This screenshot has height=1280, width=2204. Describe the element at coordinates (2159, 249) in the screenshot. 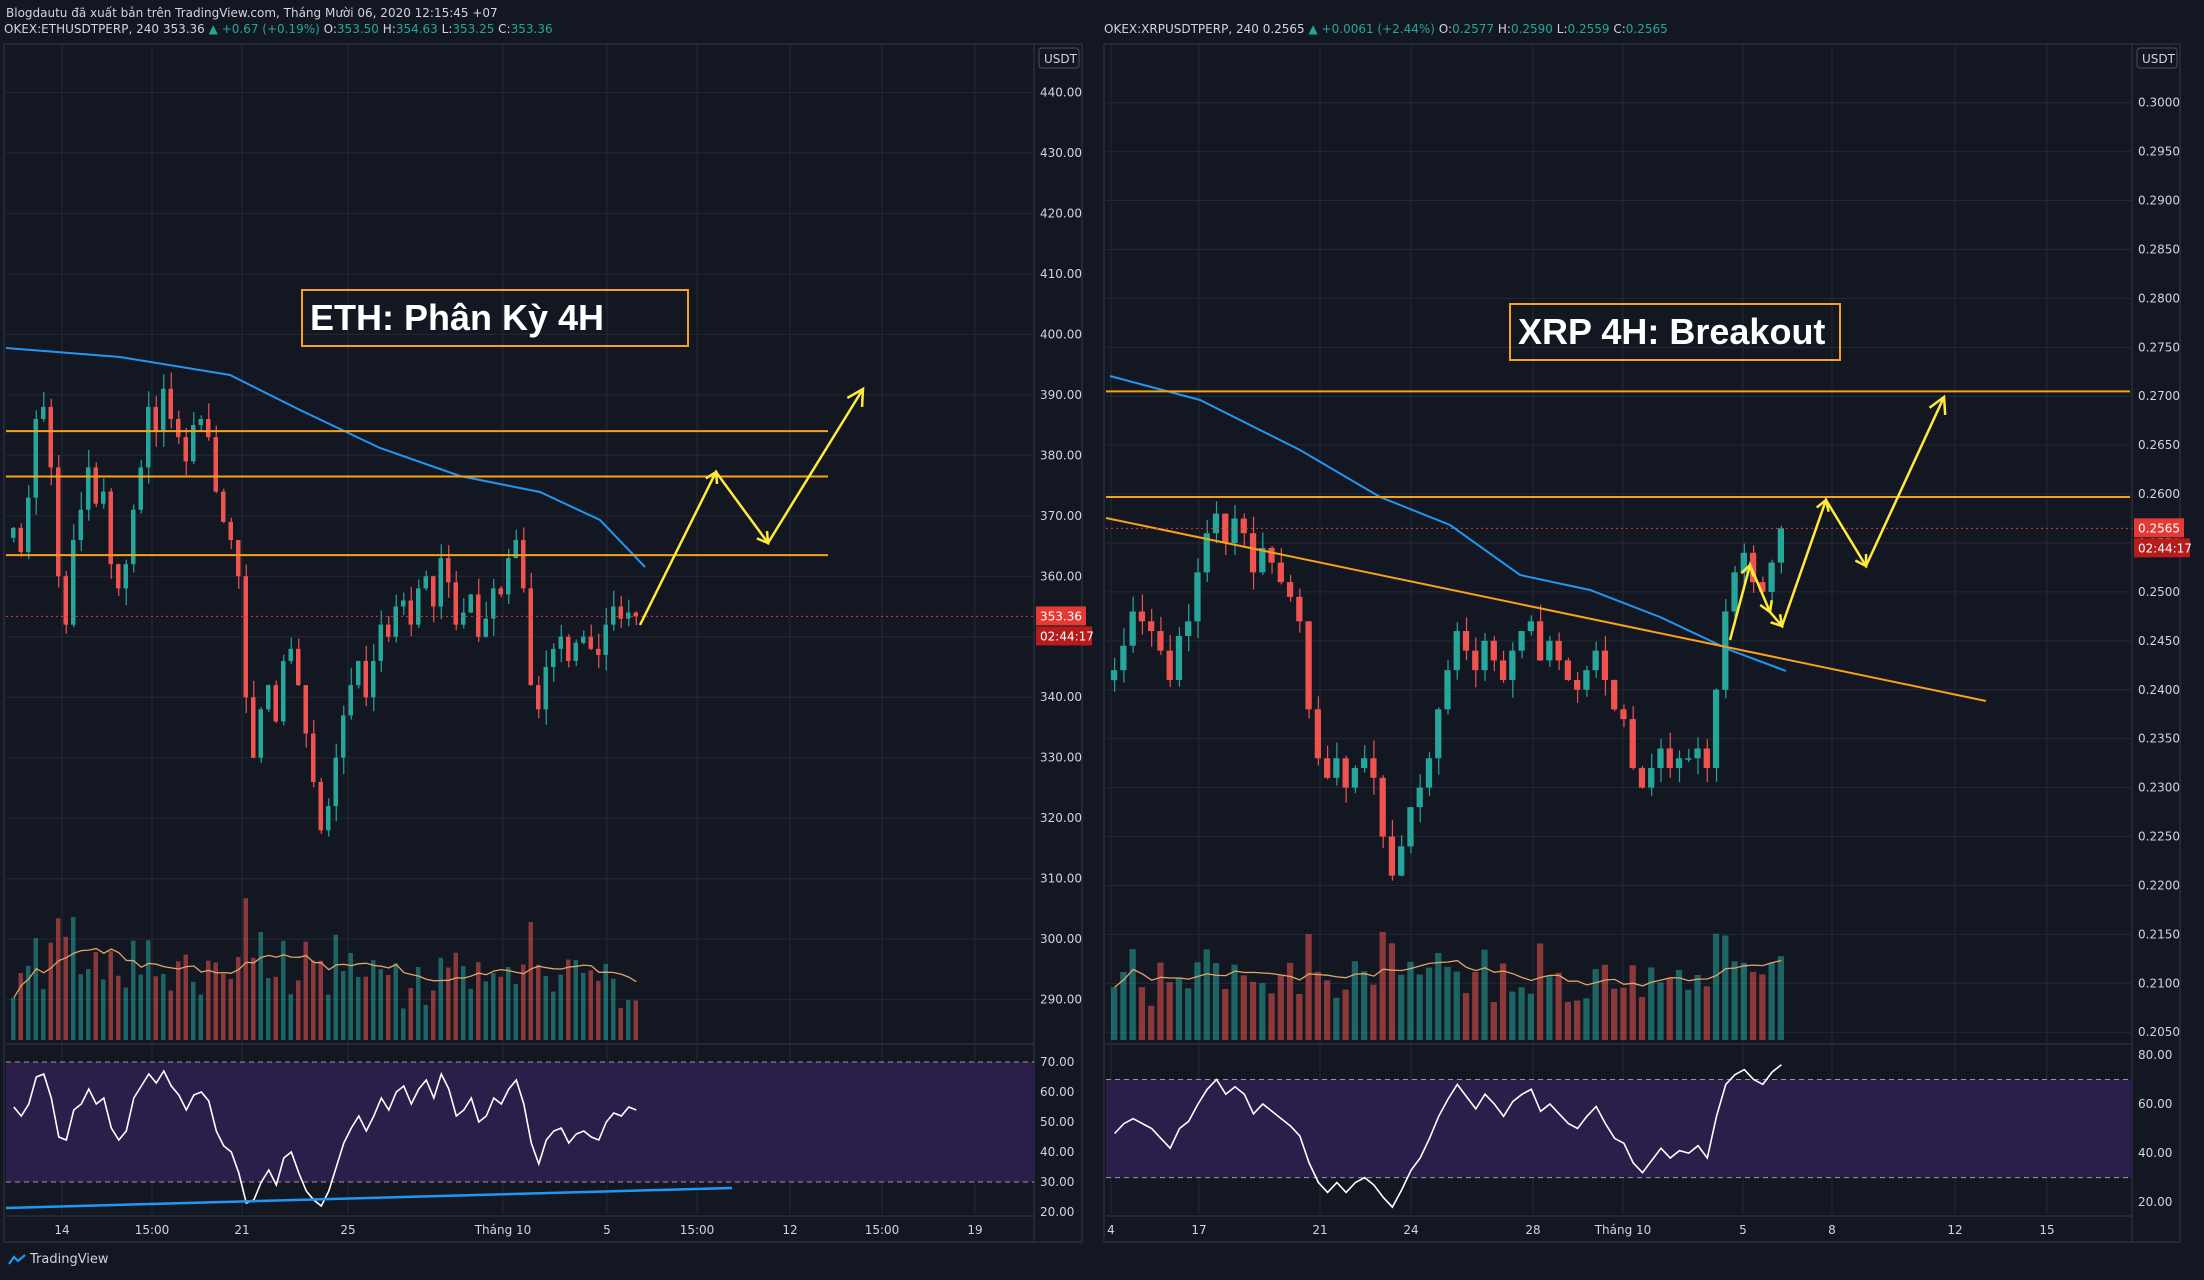

I see `xrp-y-tick-label: 0.2850` at that location.